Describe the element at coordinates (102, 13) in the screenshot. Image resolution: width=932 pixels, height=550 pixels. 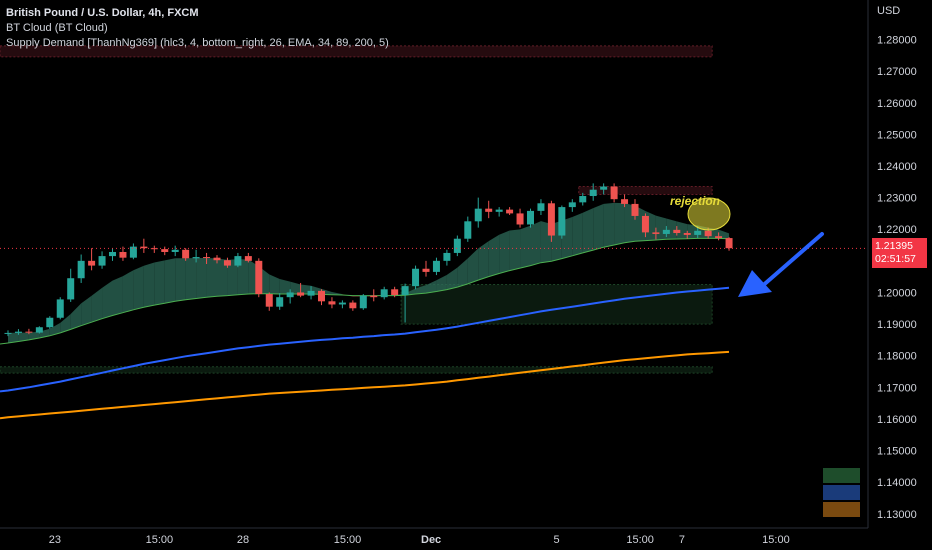
I see `symbol-title: British Pound / U.S. Dollar, 4h, FXCM` at that location.